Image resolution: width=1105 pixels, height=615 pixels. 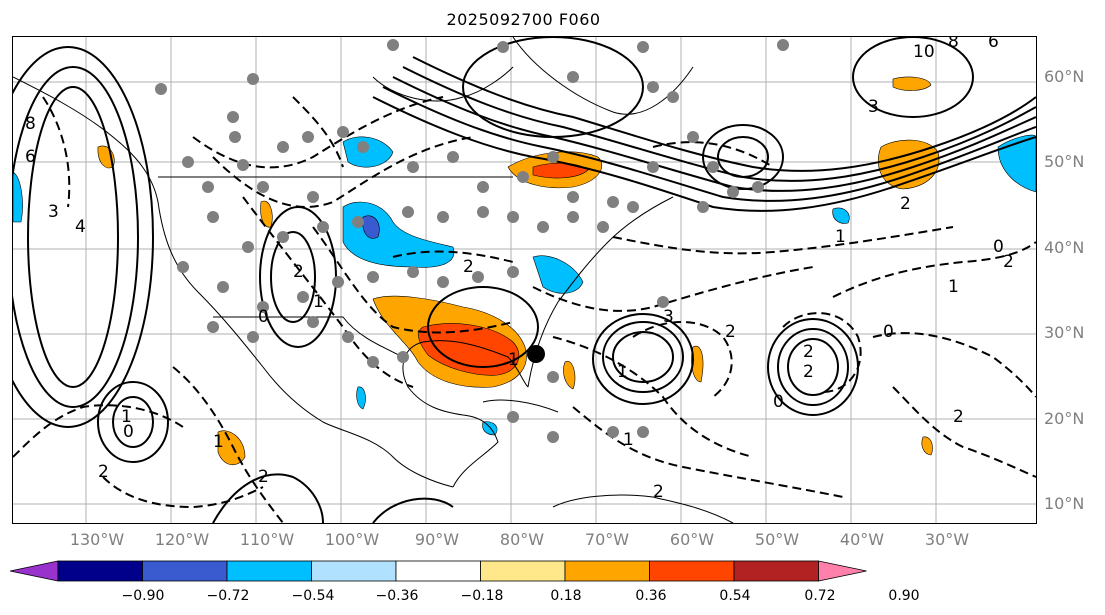 What do you see at coordinates (182, 539) in the screenshot?
I see `lon-label-120w: 120°W` at bounding box center [182, 539].